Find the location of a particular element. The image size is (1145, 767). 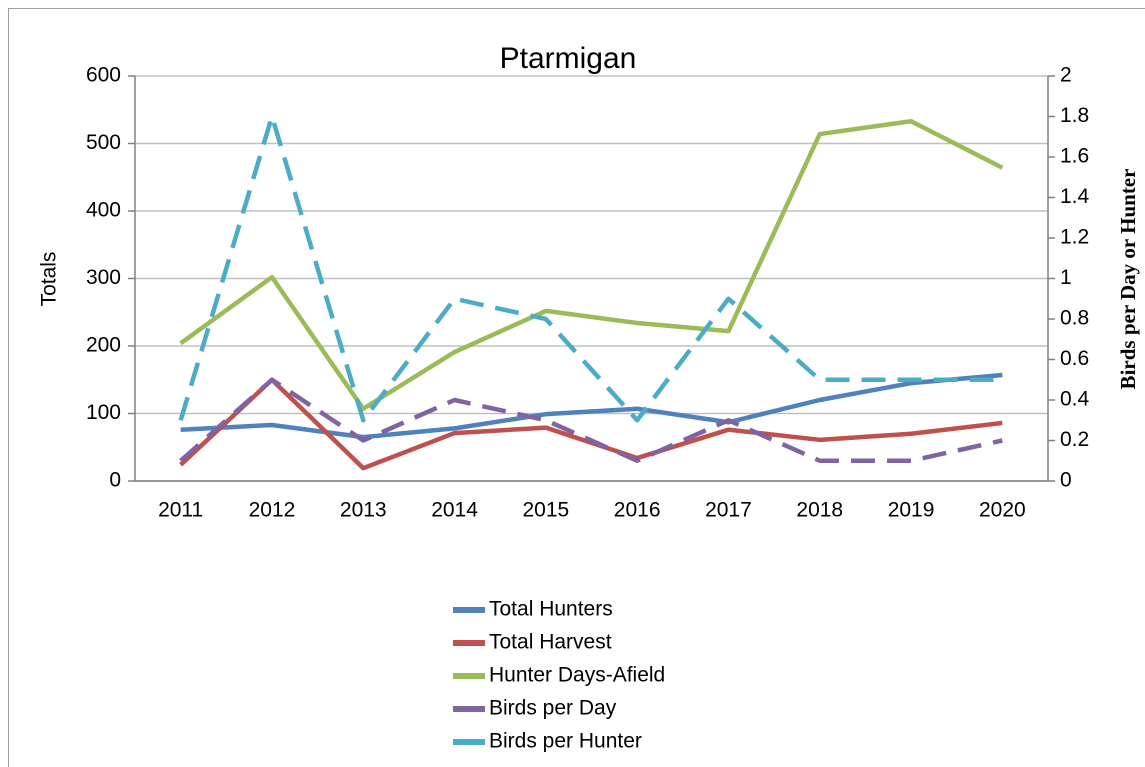

chart-title: Ptarmigan is located at coordinates (568, 58).